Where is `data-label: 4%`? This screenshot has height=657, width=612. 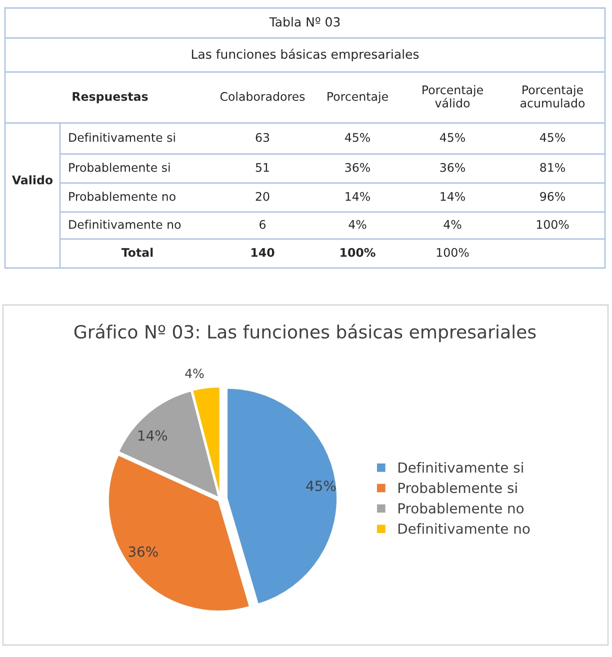
data-label: 4% is located at coordinates (194, 373).